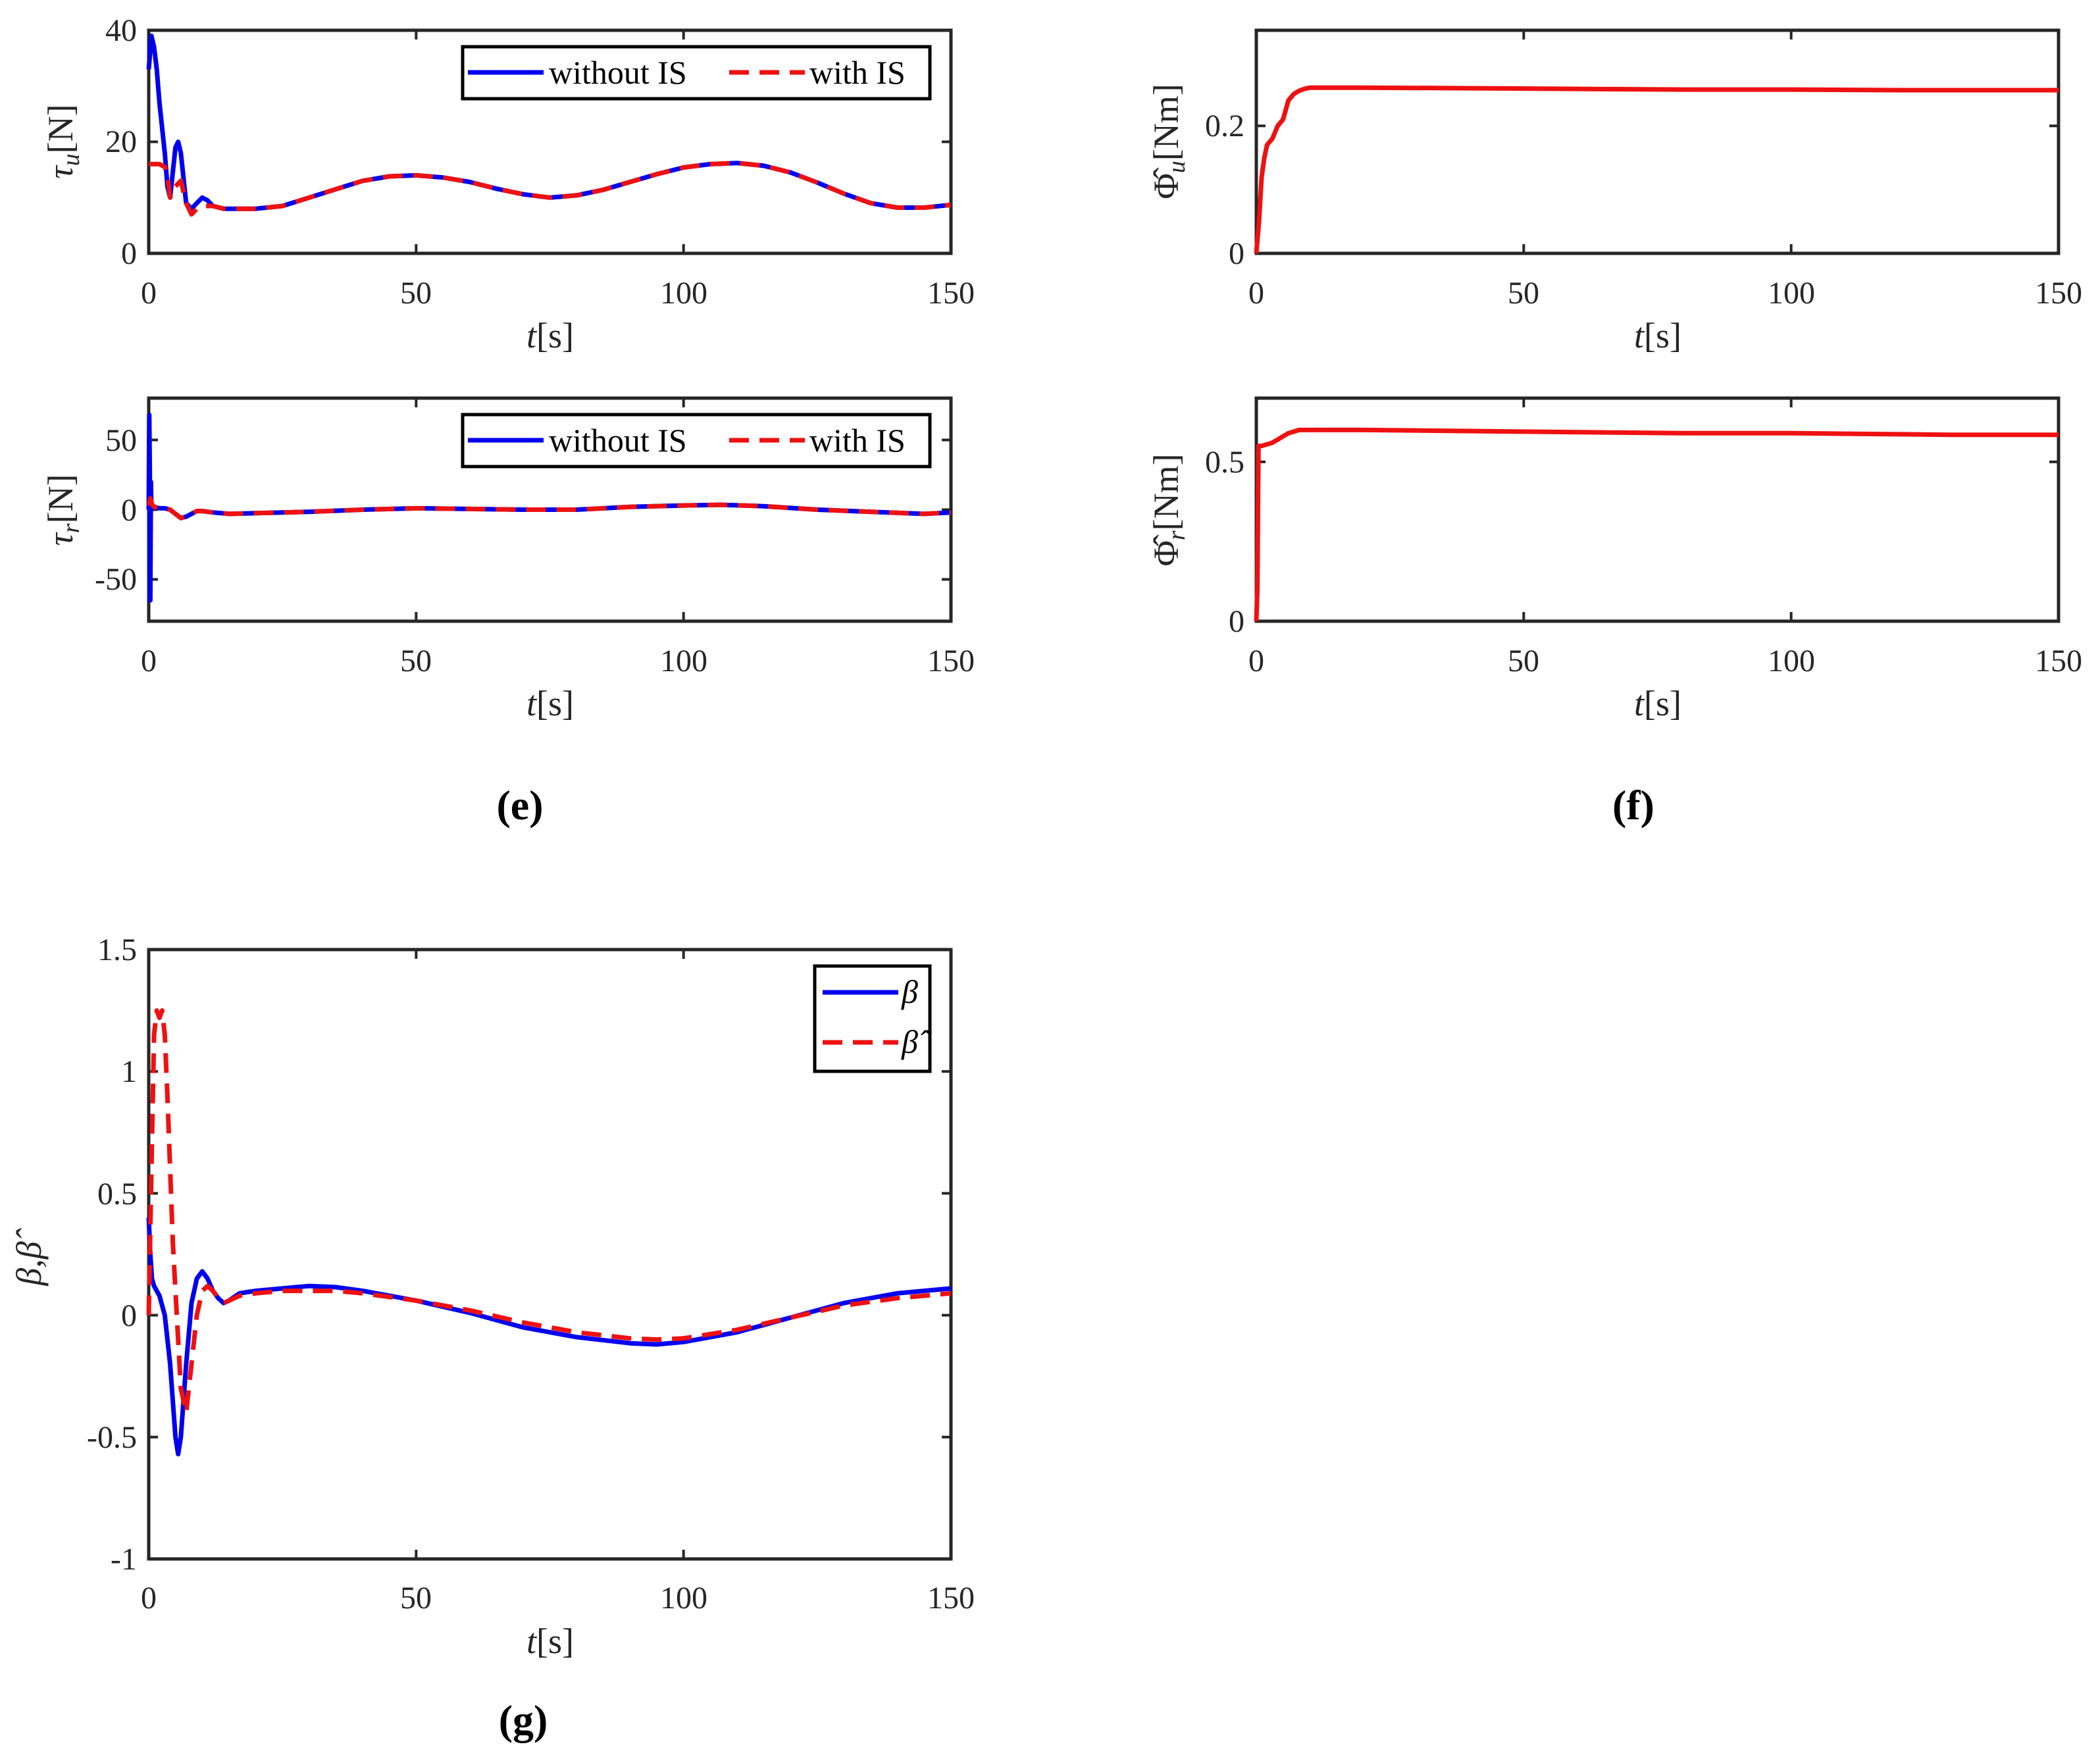 Image resolution: width=2100 pixels, height=1759 pixels. I want to click on xtick-label-g-2: 100, so click(683, 1598).